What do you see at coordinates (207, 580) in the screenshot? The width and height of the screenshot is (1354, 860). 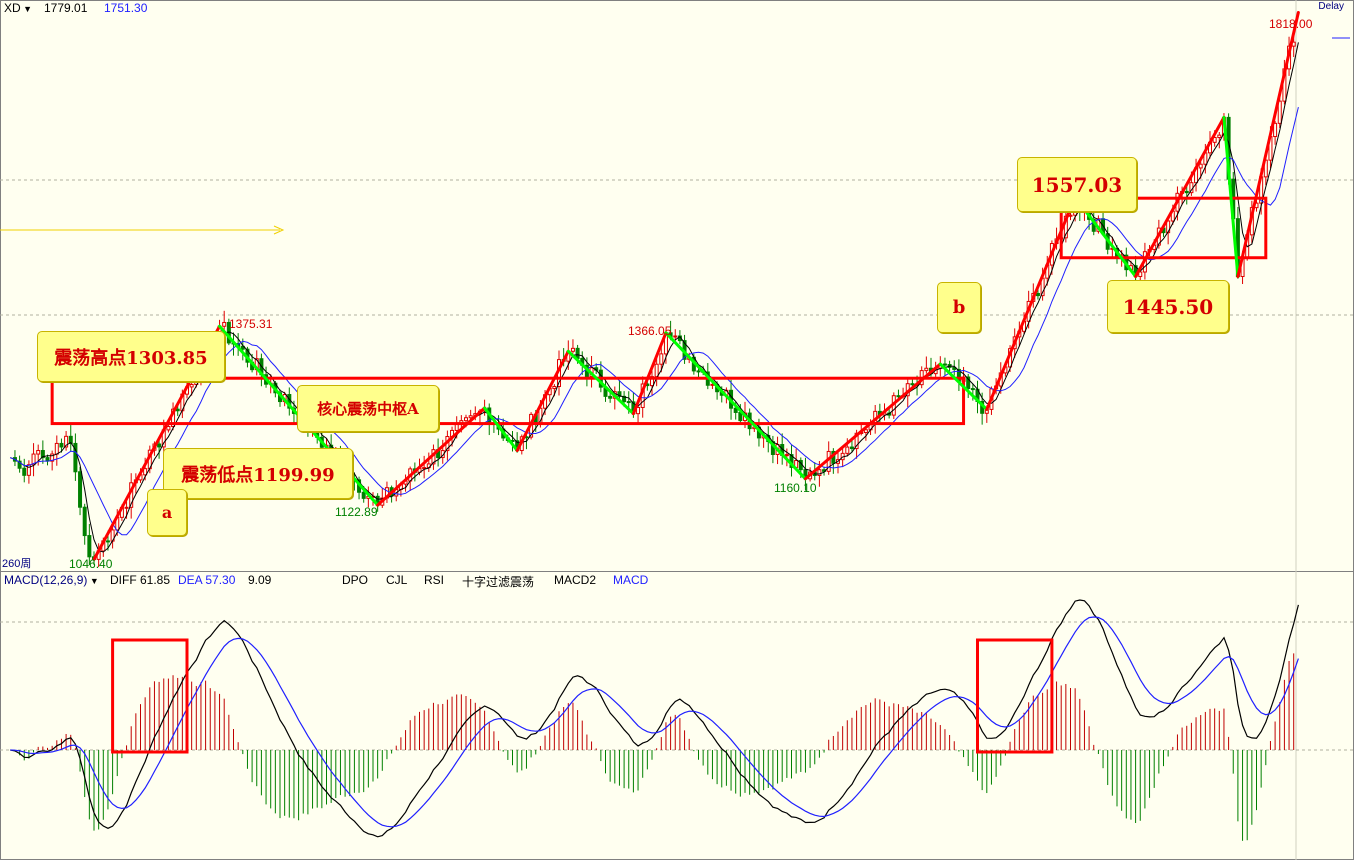 I see `dea-value: DEA 57.30` at bounding box center [207, 580].